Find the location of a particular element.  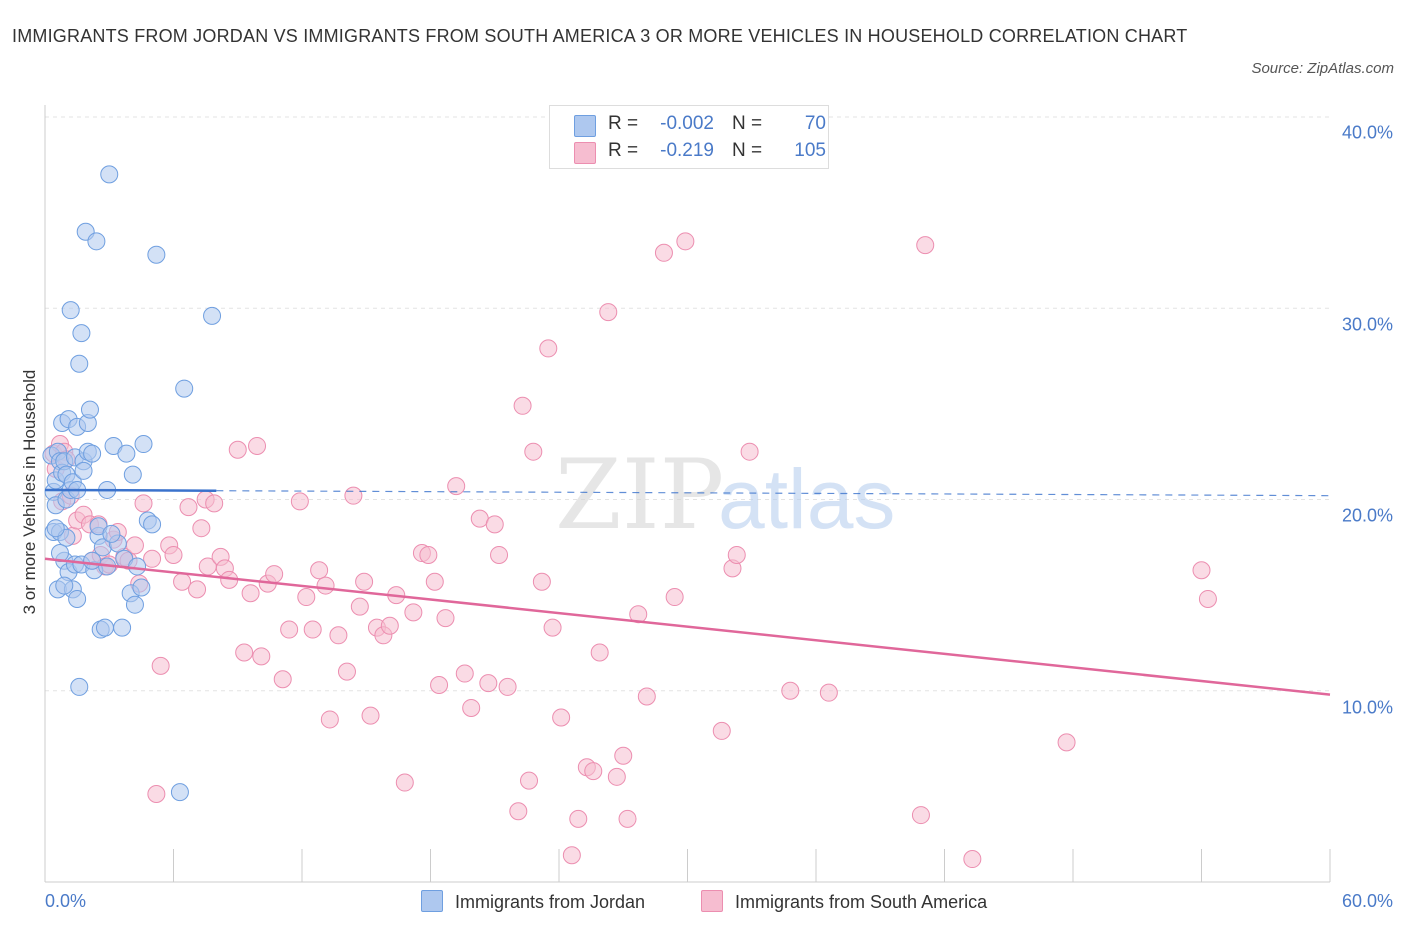

y-tick-label: 40.0% is located at coordinates (1367, 132).